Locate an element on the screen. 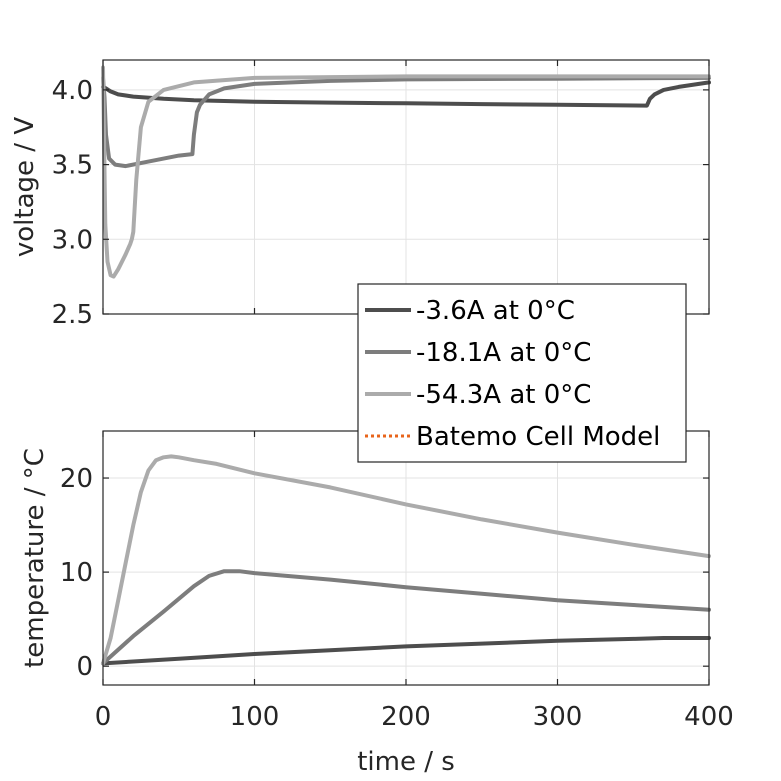  voltage-y-tick-label: 3.5 is located at coordinates (72, 166).